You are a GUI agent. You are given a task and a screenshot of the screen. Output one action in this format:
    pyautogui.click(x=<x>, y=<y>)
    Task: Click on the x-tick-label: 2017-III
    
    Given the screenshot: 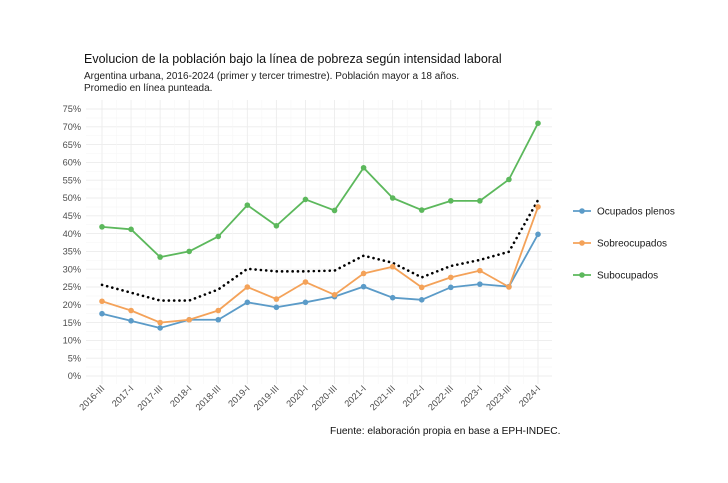 What is the action you would take?
    pyautogui.click(x=149, y=397)
    